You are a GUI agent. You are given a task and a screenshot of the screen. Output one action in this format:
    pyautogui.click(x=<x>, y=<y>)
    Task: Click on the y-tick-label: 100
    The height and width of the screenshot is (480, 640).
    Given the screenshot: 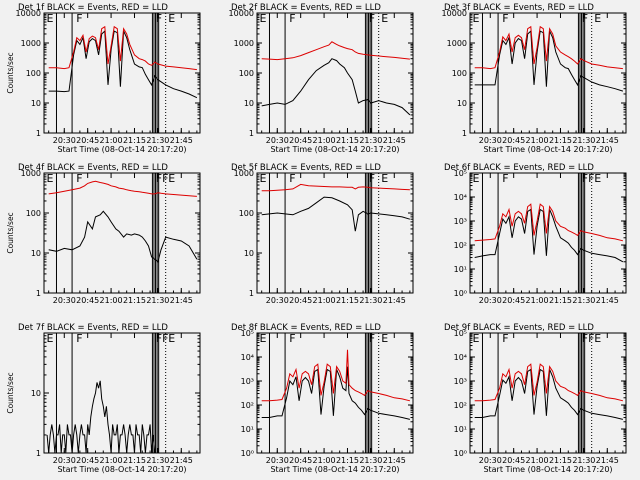 What is the action you would take?
    pyautogui.click(x=246, y=73)
    